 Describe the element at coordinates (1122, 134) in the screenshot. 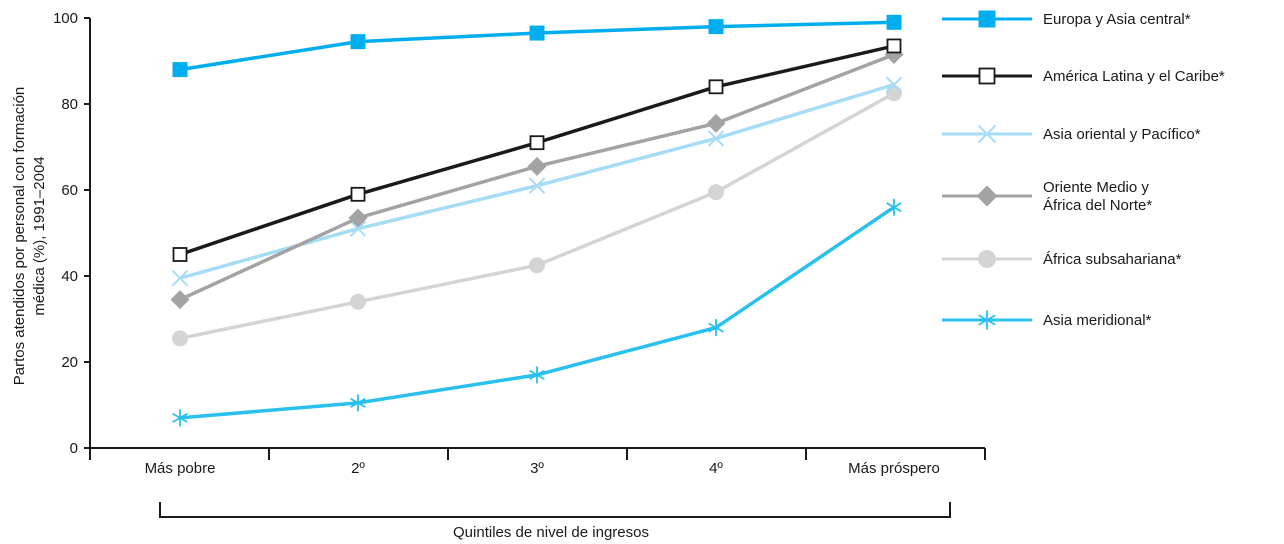

I see `legend-label: Asia oriental y Pacífico*` at that location.